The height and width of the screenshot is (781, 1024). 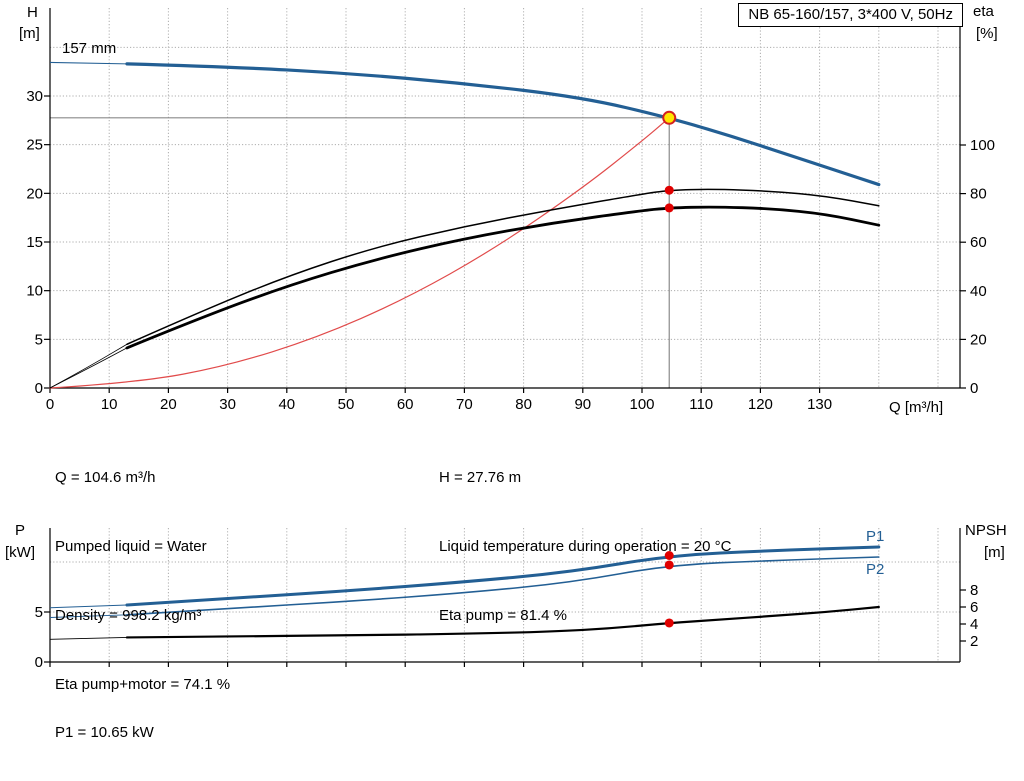 I want to click on q-tick-label: 80, so click(x=523, y=404).